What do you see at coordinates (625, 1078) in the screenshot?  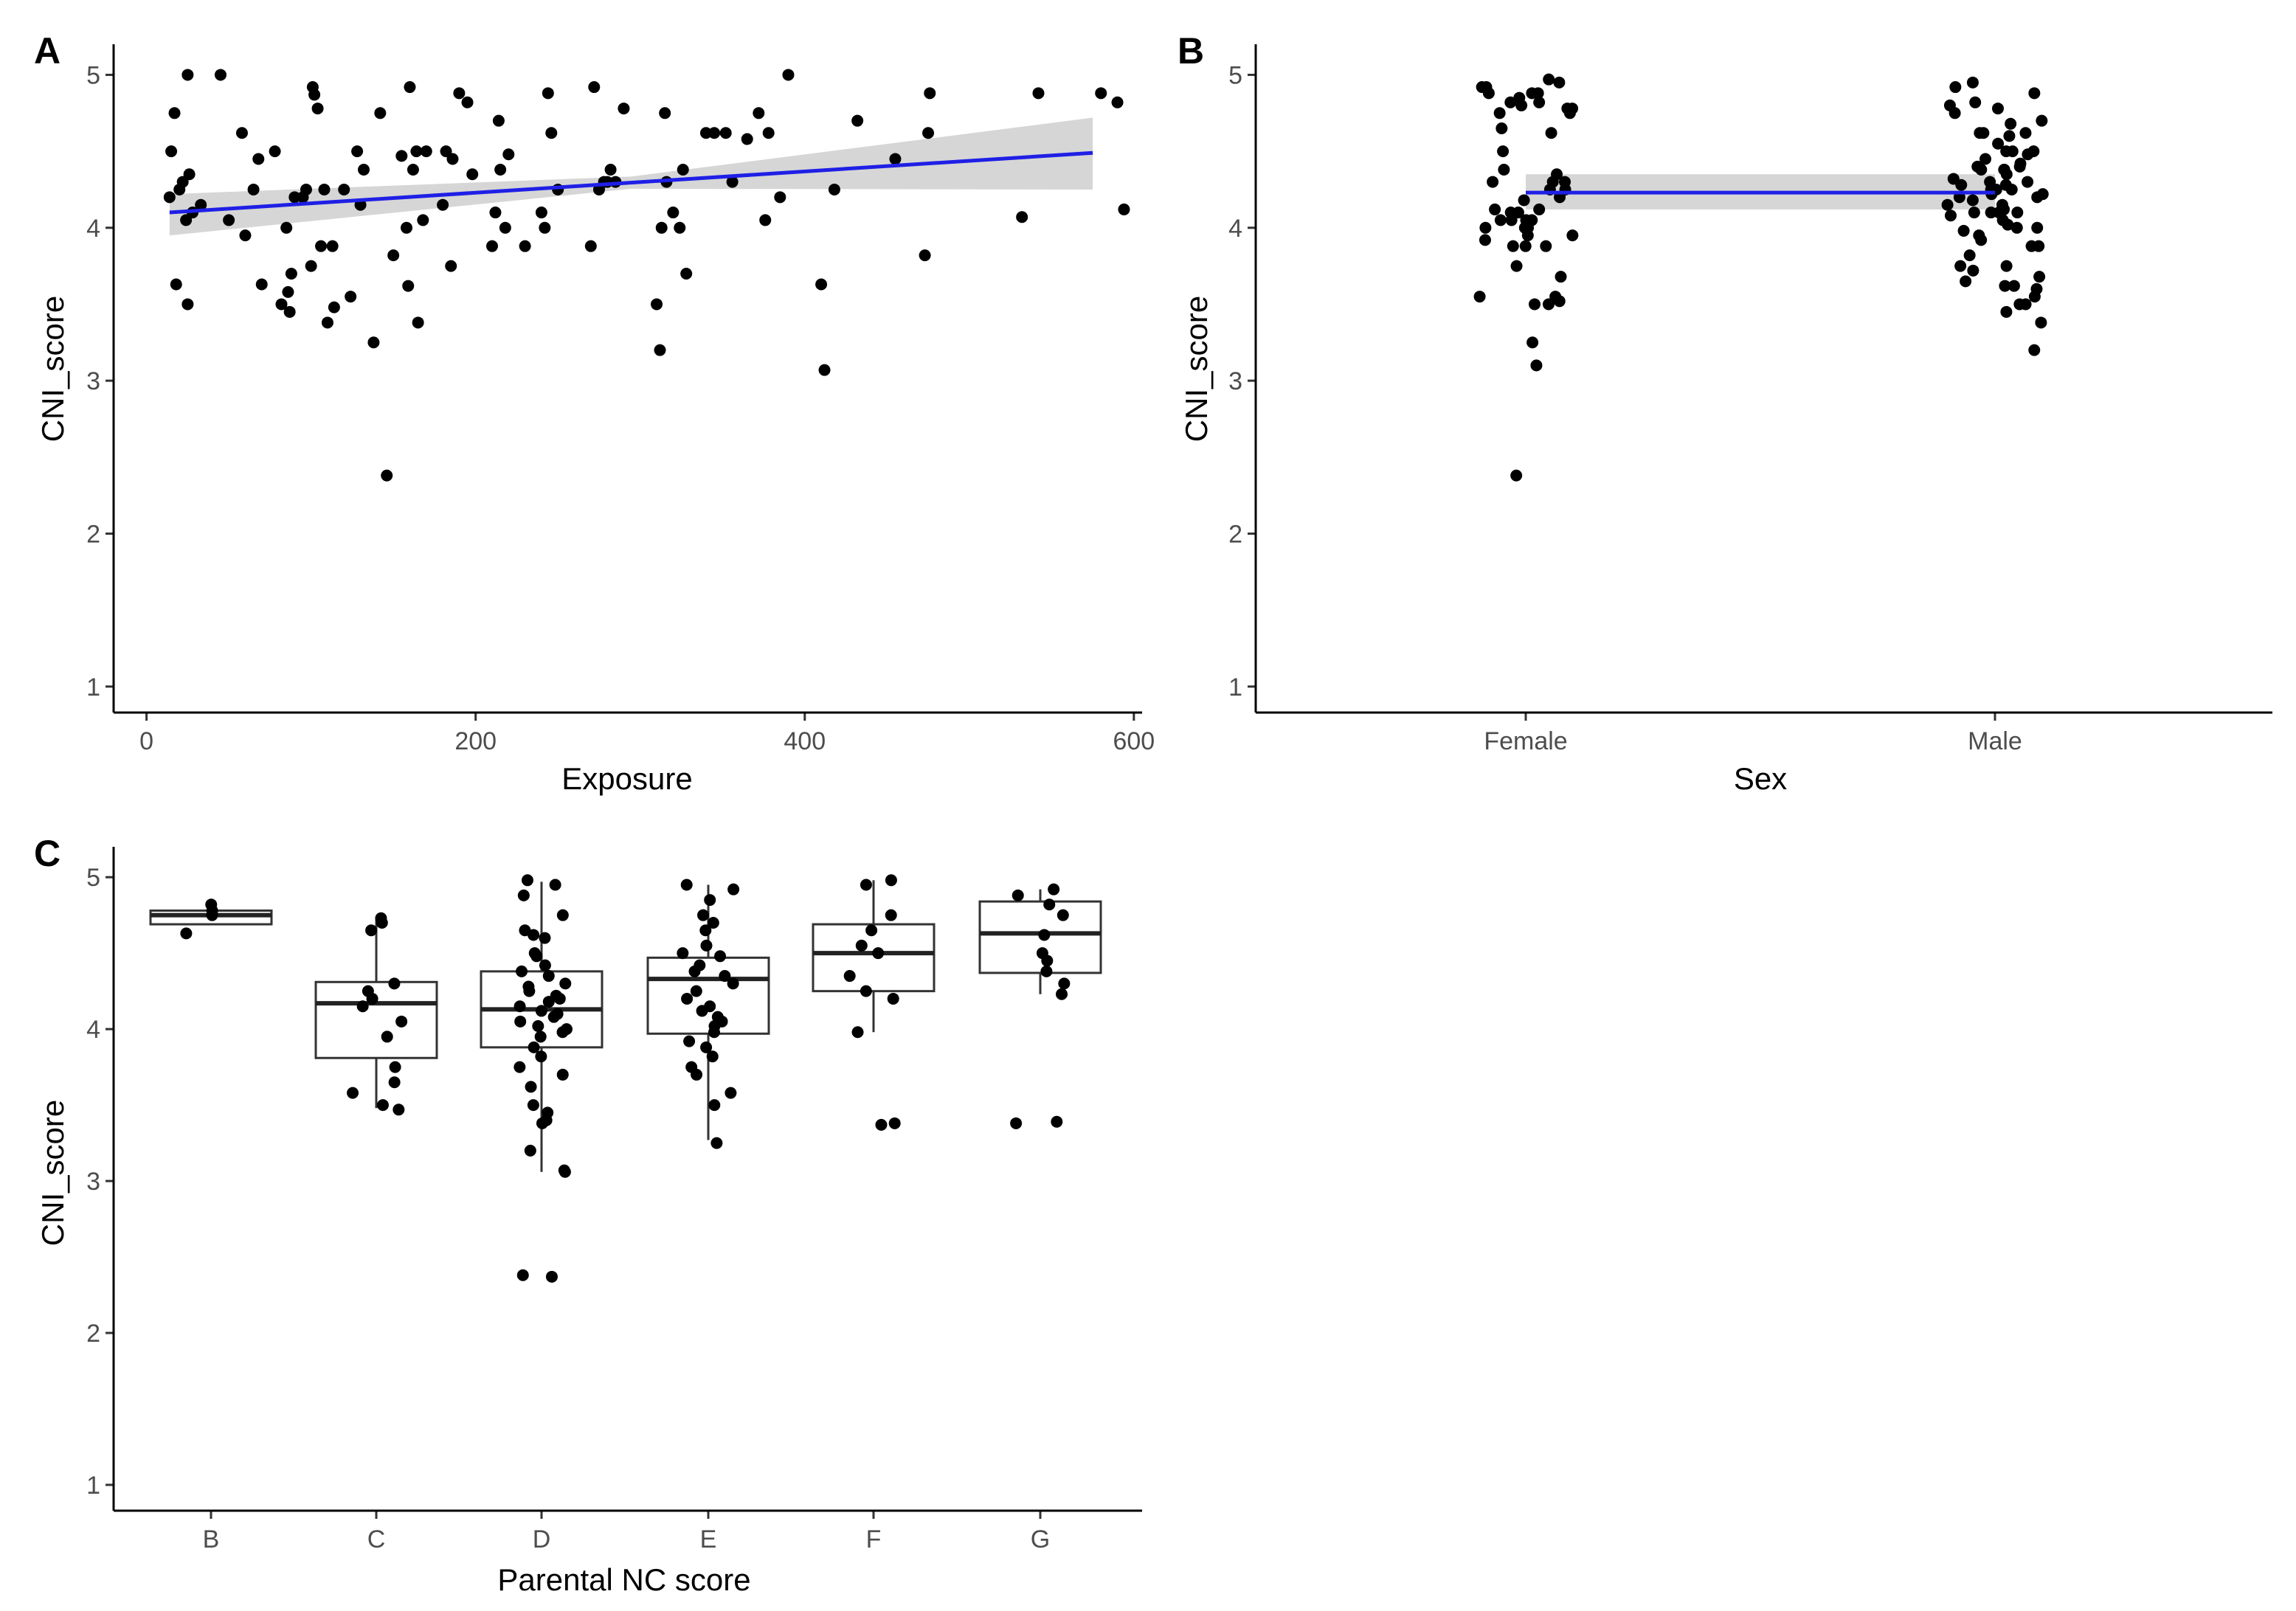 I see `panel-c-points` at bounding box center [625, 1078].